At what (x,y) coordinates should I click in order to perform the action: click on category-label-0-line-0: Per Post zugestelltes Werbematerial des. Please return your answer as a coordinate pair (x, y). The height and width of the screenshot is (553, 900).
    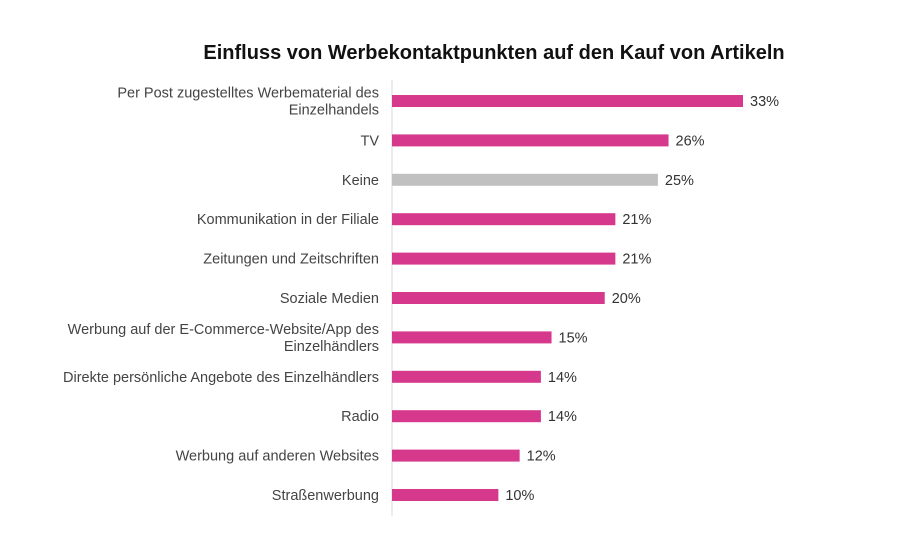
    Looking at the image, I should click on (248, 94).